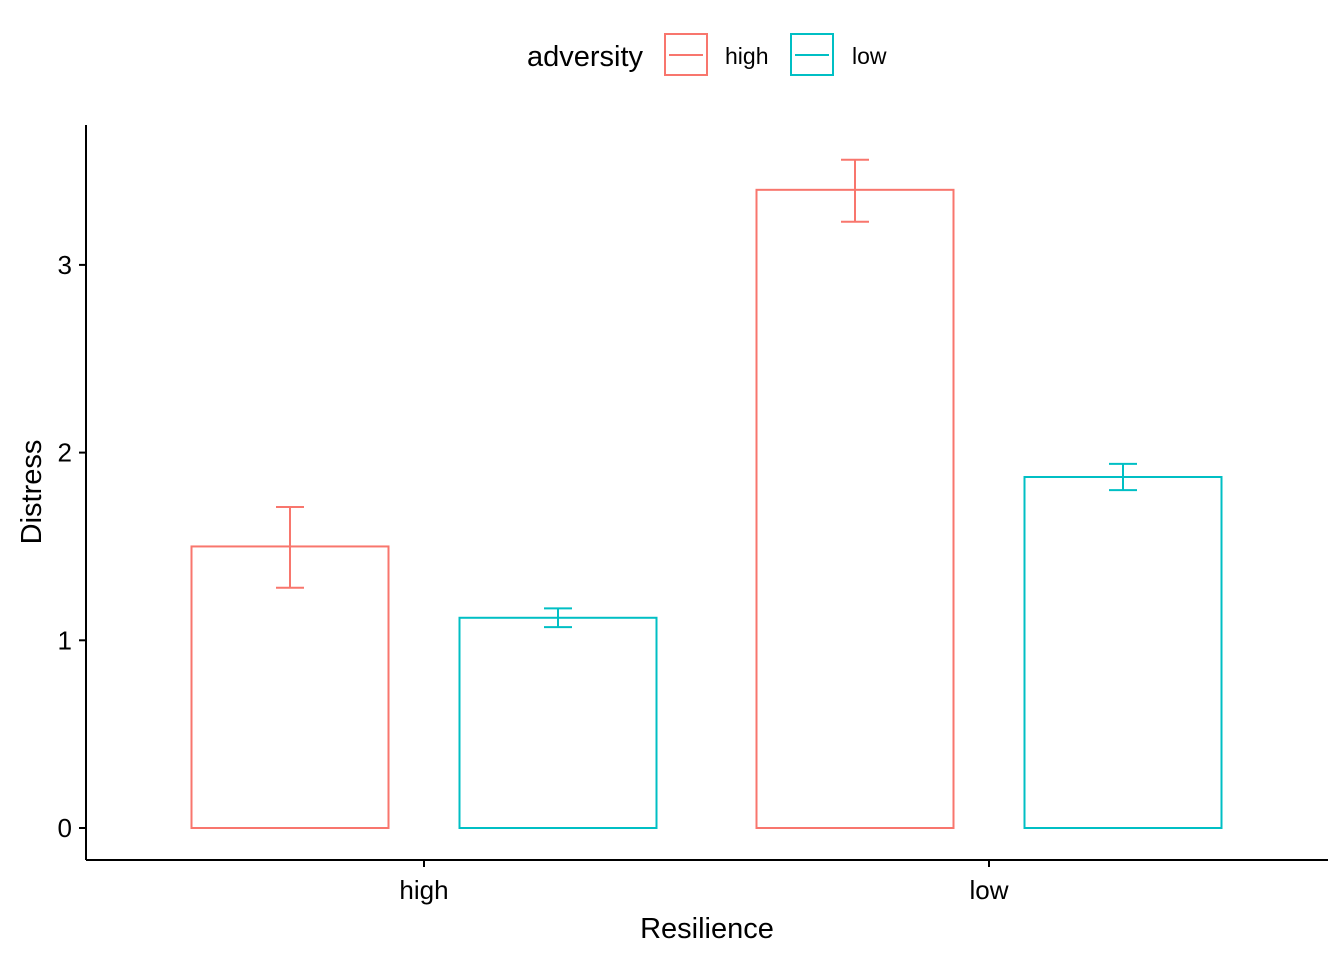 This screenshot has height=960, width=1344. What do you see at coordinates (746, 56) in the screenshot?
I see `legend-label-high: high` at bounding box center [746, 56].